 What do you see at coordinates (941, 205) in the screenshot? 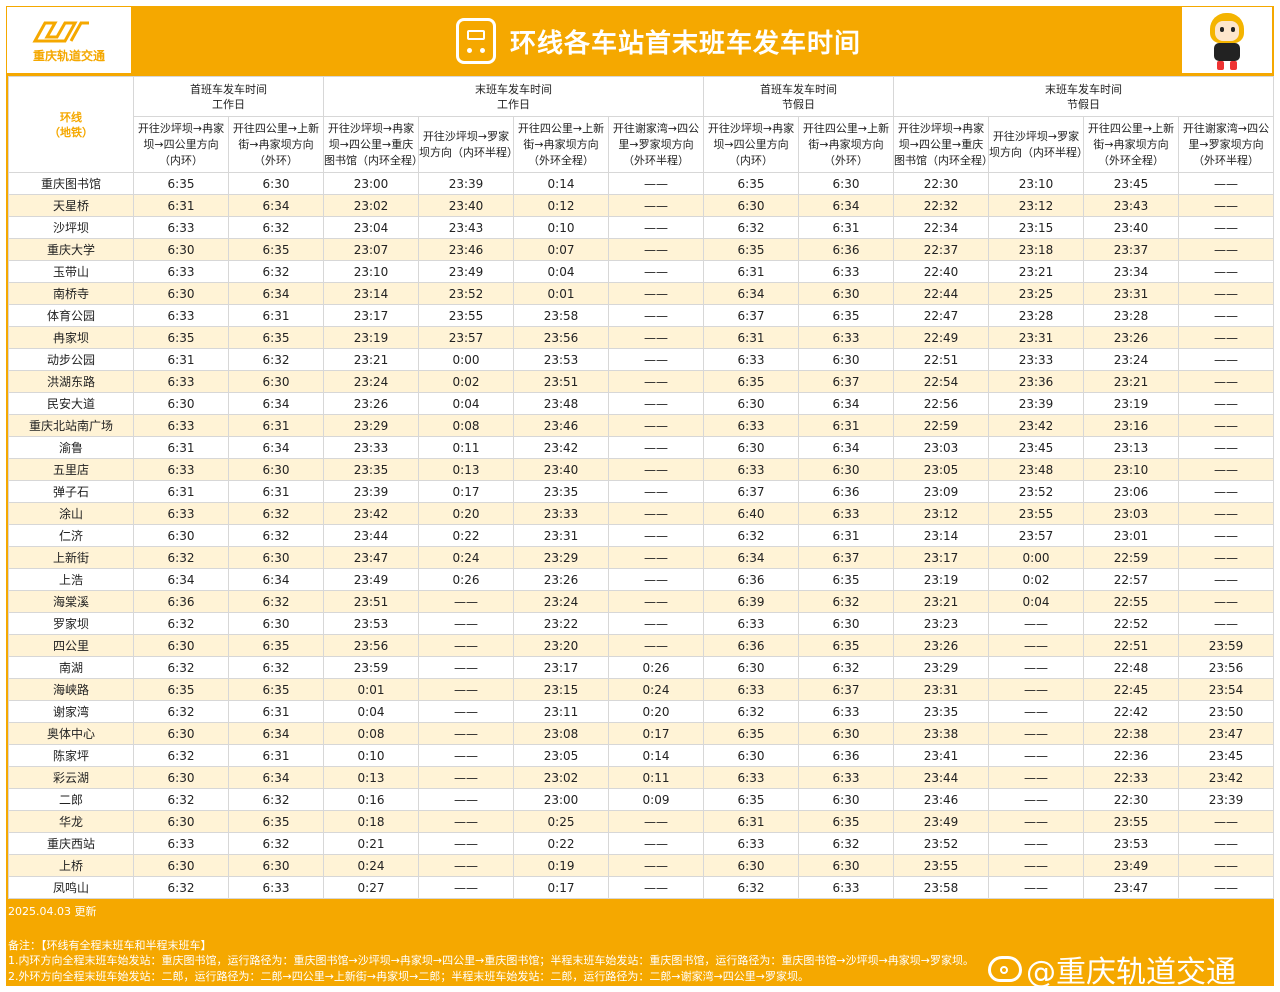
I see `time-cell: 22:32` at bounding box center [941, 205].